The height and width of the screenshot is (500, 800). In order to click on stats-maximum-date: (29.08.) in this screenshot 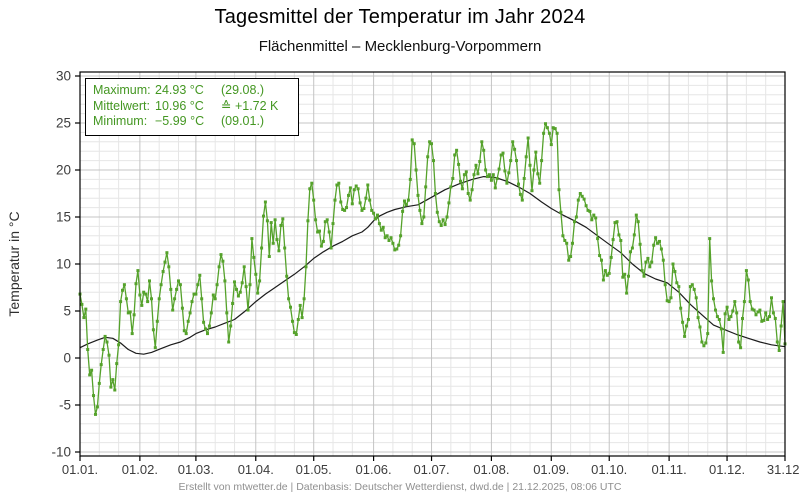, I will do `click(243, 90)`.